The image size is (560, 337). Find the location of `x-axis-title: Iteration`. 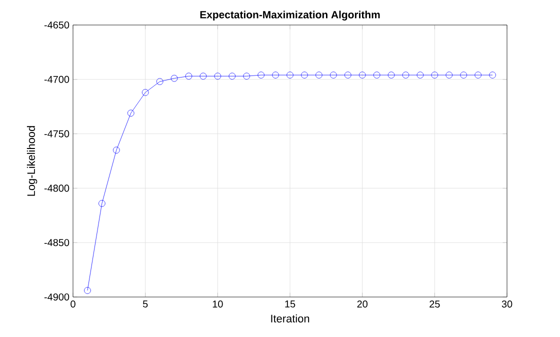

x-axis-title: Iteration is located at coordinates (290, 318).